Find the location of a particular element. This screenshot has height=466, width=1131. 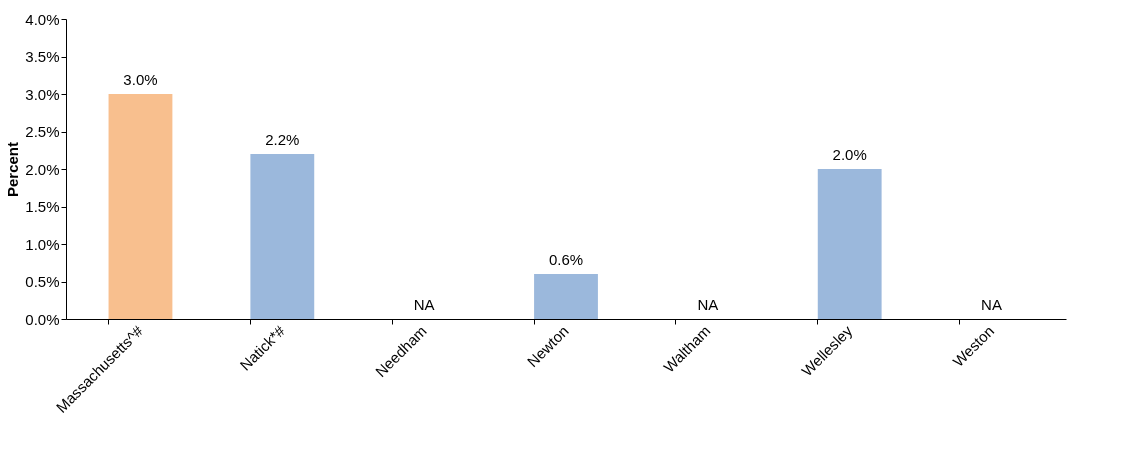

y-tick-label: 0.5% is located at coordinates (42, 281).